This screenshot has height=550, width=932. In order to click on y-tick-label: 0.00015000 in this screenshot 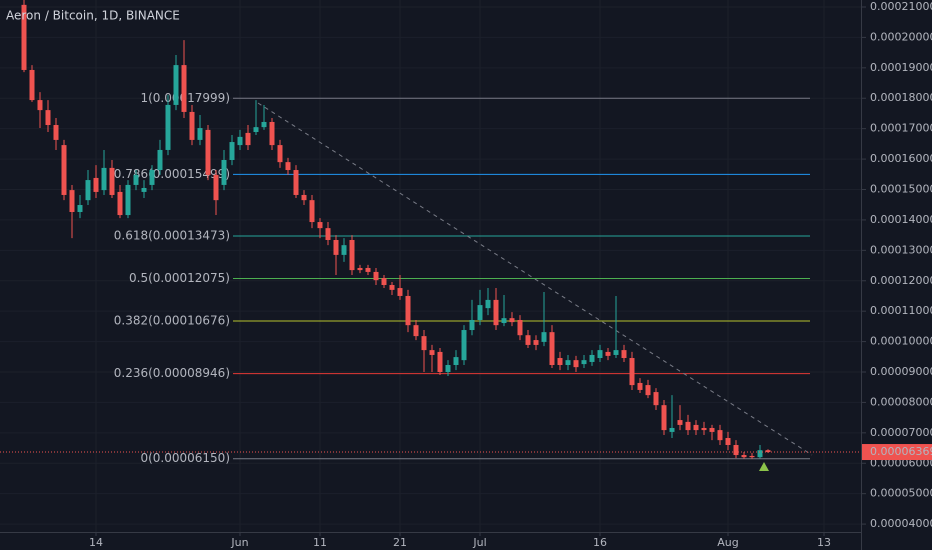, I will do `click(901, 189)`.